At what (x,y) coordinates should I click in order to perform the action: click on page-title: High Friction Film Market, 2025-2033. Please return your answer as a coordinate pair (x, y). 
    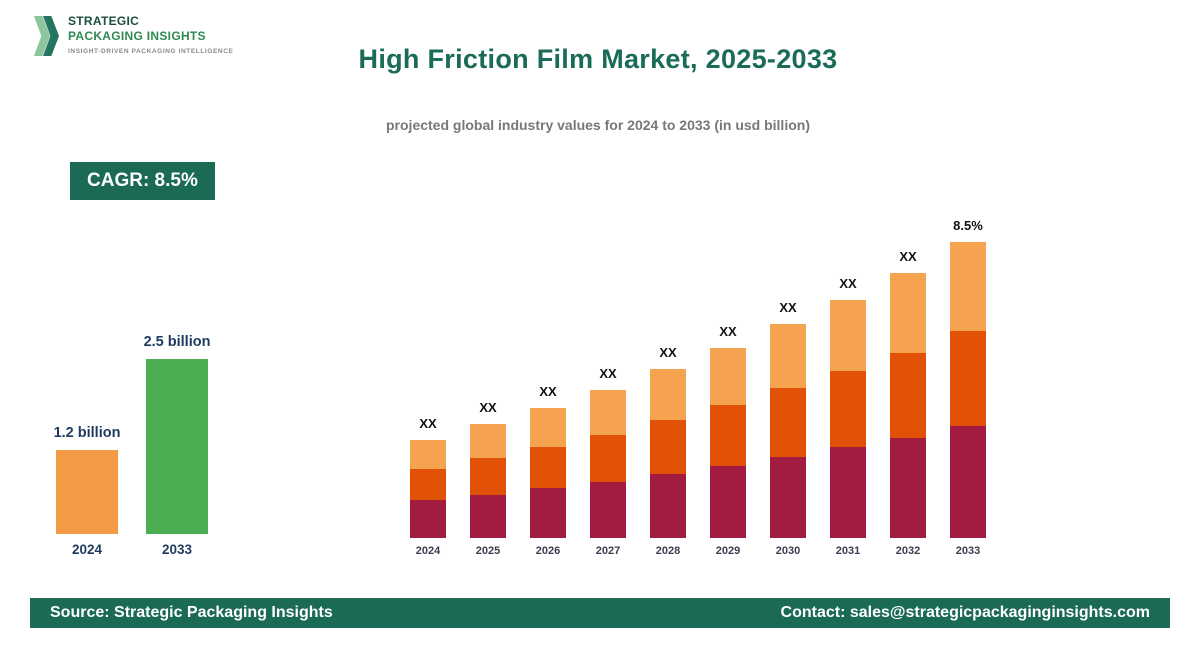
    Looking at the image, I should click on (598, 59).